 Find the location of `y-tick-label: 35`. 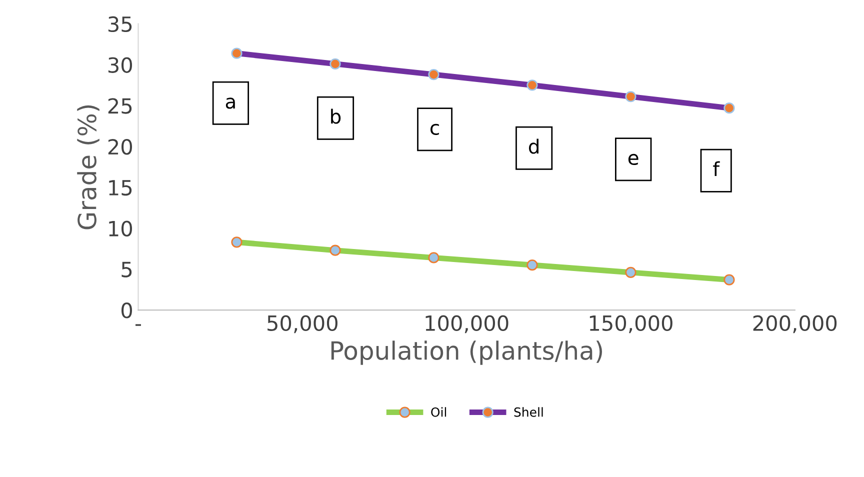

y-tick-label: 35 is located at coordinates (120, 24).